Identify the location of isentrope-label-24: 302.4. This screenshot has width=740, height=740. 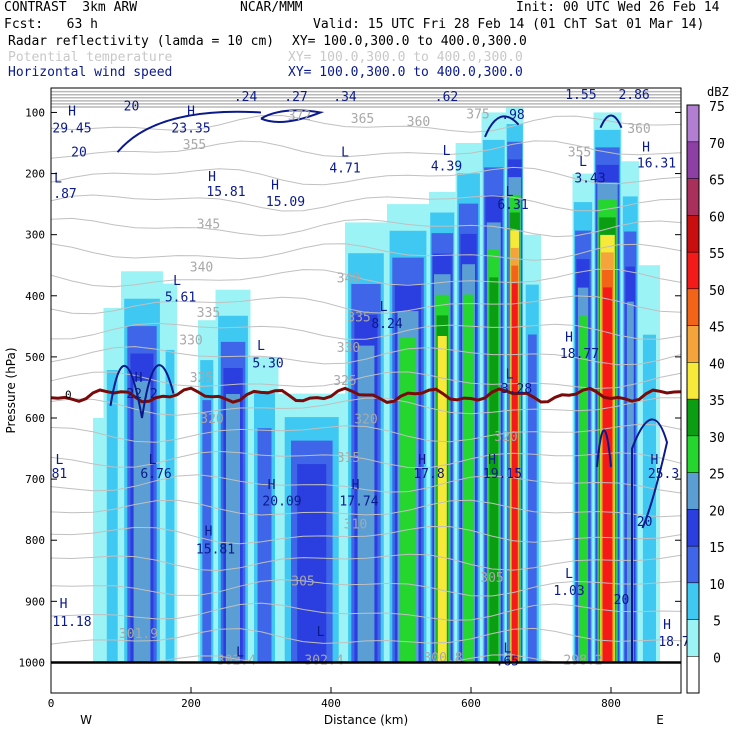
(236, 660).